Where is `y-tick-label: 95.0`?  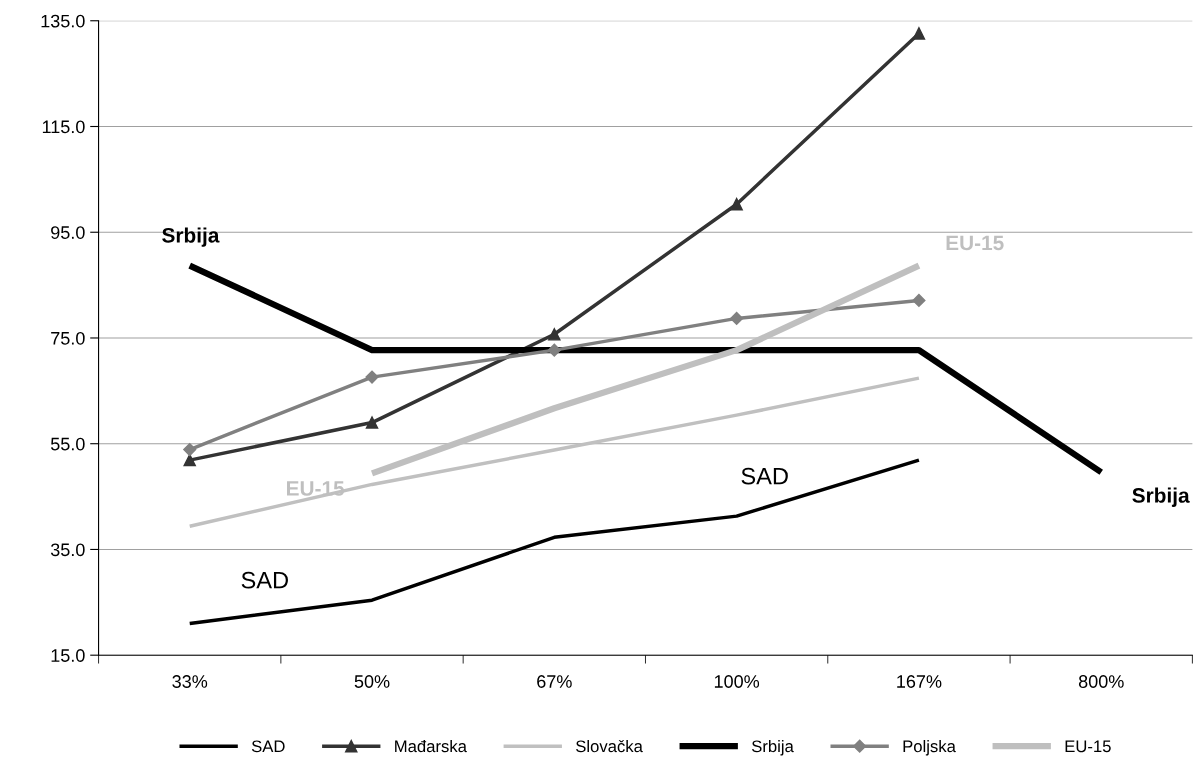
y-tick-label: 95.0 is located at coordinates (68, 232).